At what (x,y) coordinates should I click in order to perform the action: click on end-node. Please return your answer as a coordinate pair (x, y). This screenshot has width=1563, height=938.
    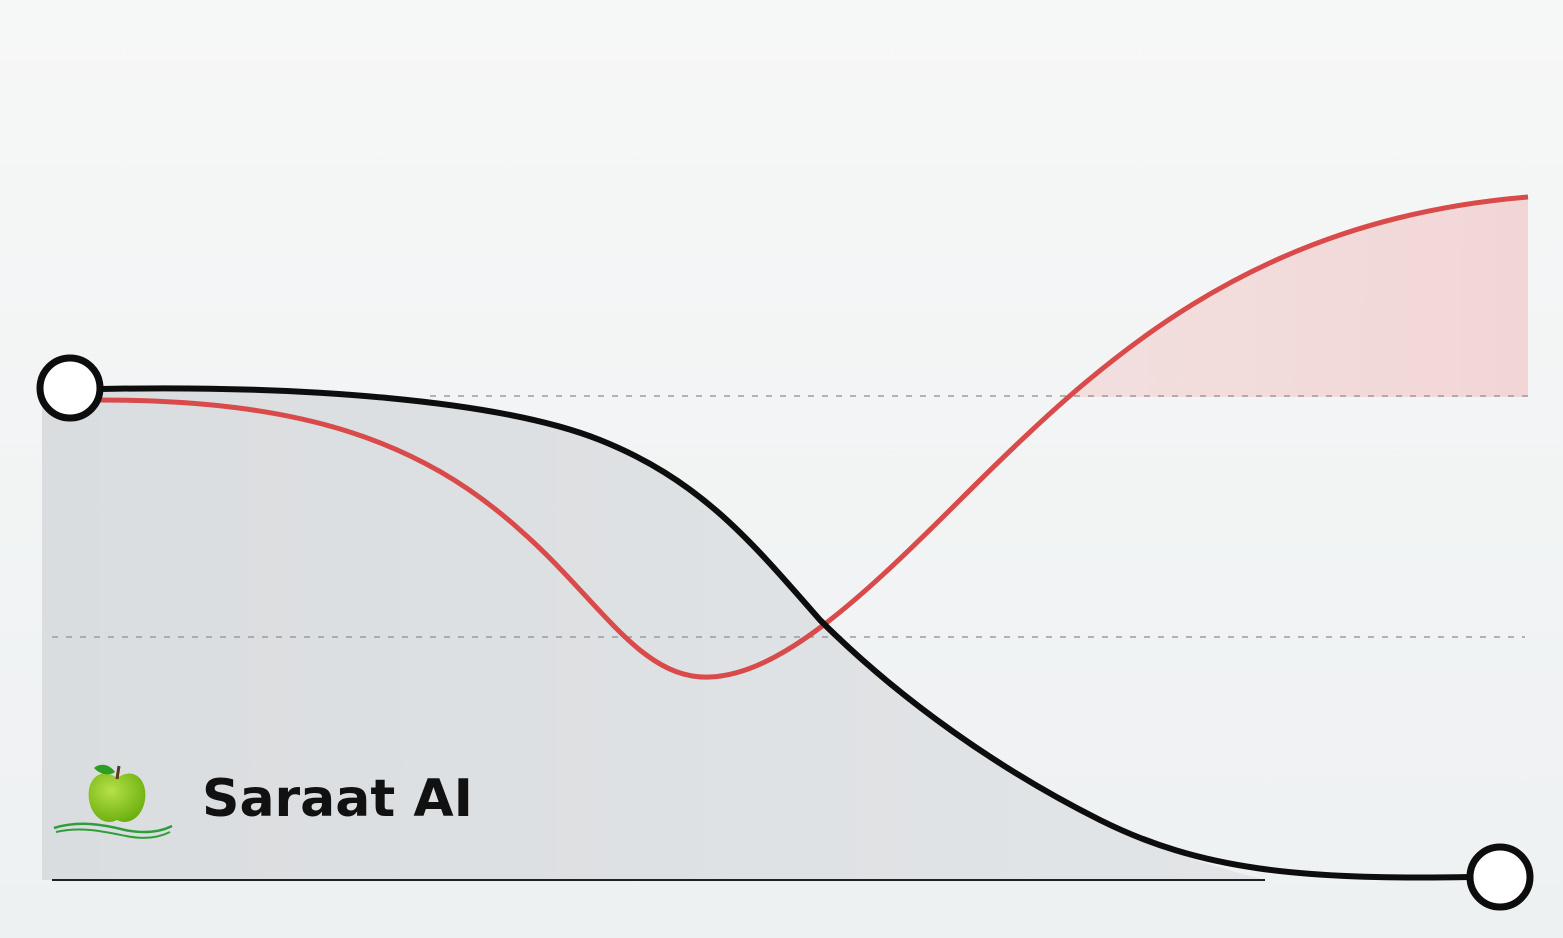
    Looking at the image, I should click on (1500, 877).